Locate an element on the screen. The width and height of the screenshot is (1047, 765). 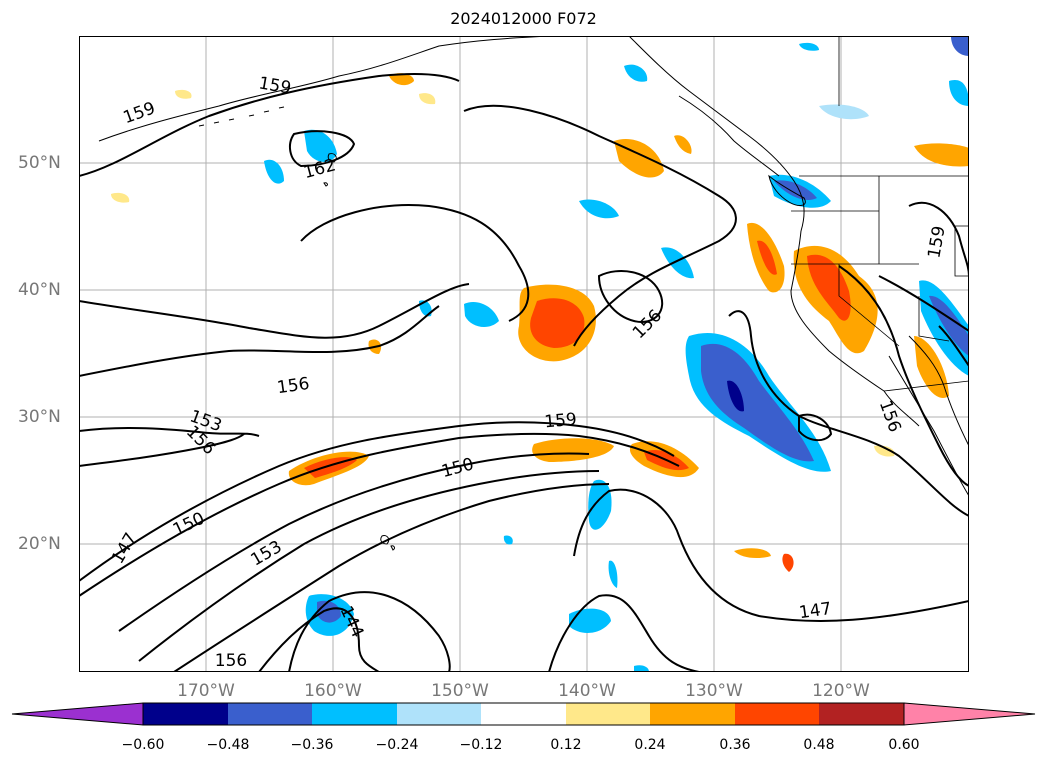
colorbar is located at coordinates (523, 714).